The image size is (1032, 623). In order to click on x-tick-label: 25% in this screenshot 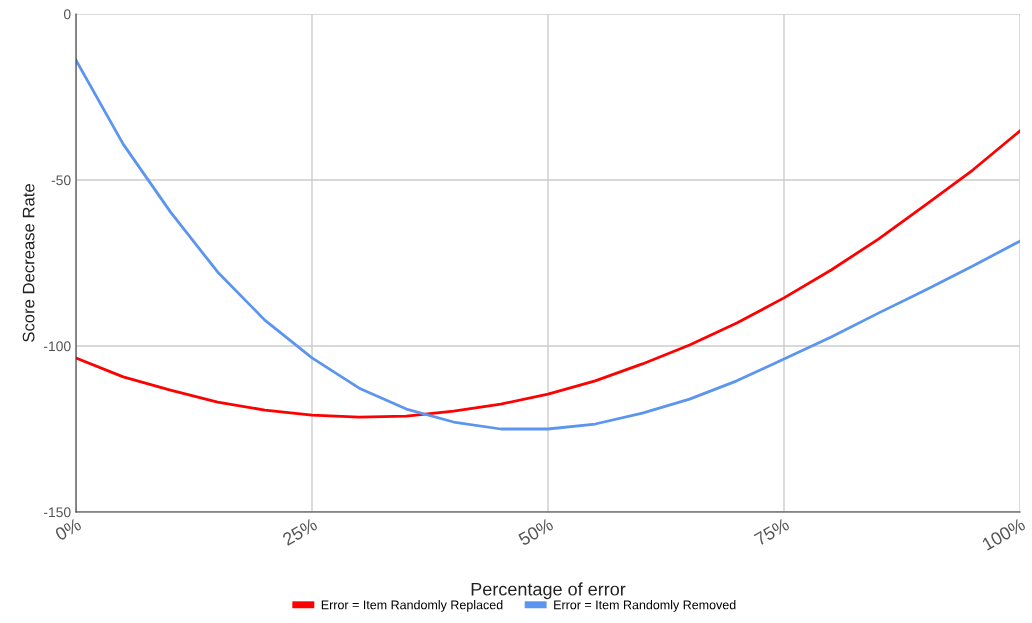, I will do `click(300, 531)`.